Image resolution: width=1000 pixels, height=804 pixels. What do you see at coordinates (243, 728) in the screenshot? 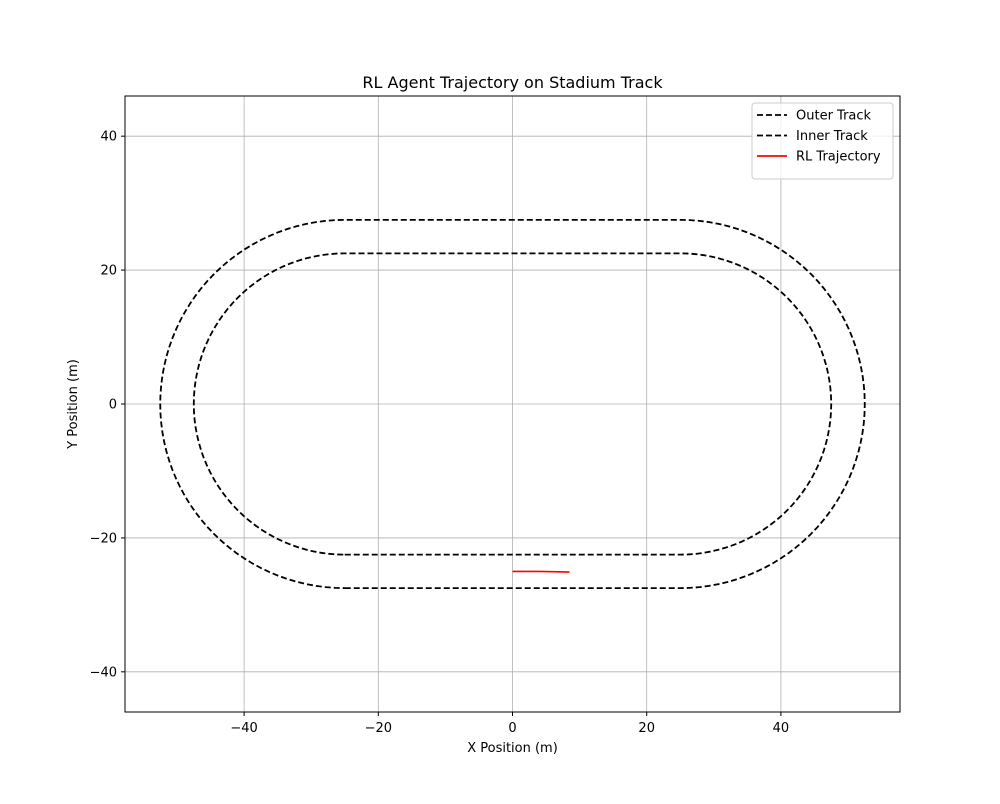
I see `x-tick-label: −40` at bounding box center [243, 728].